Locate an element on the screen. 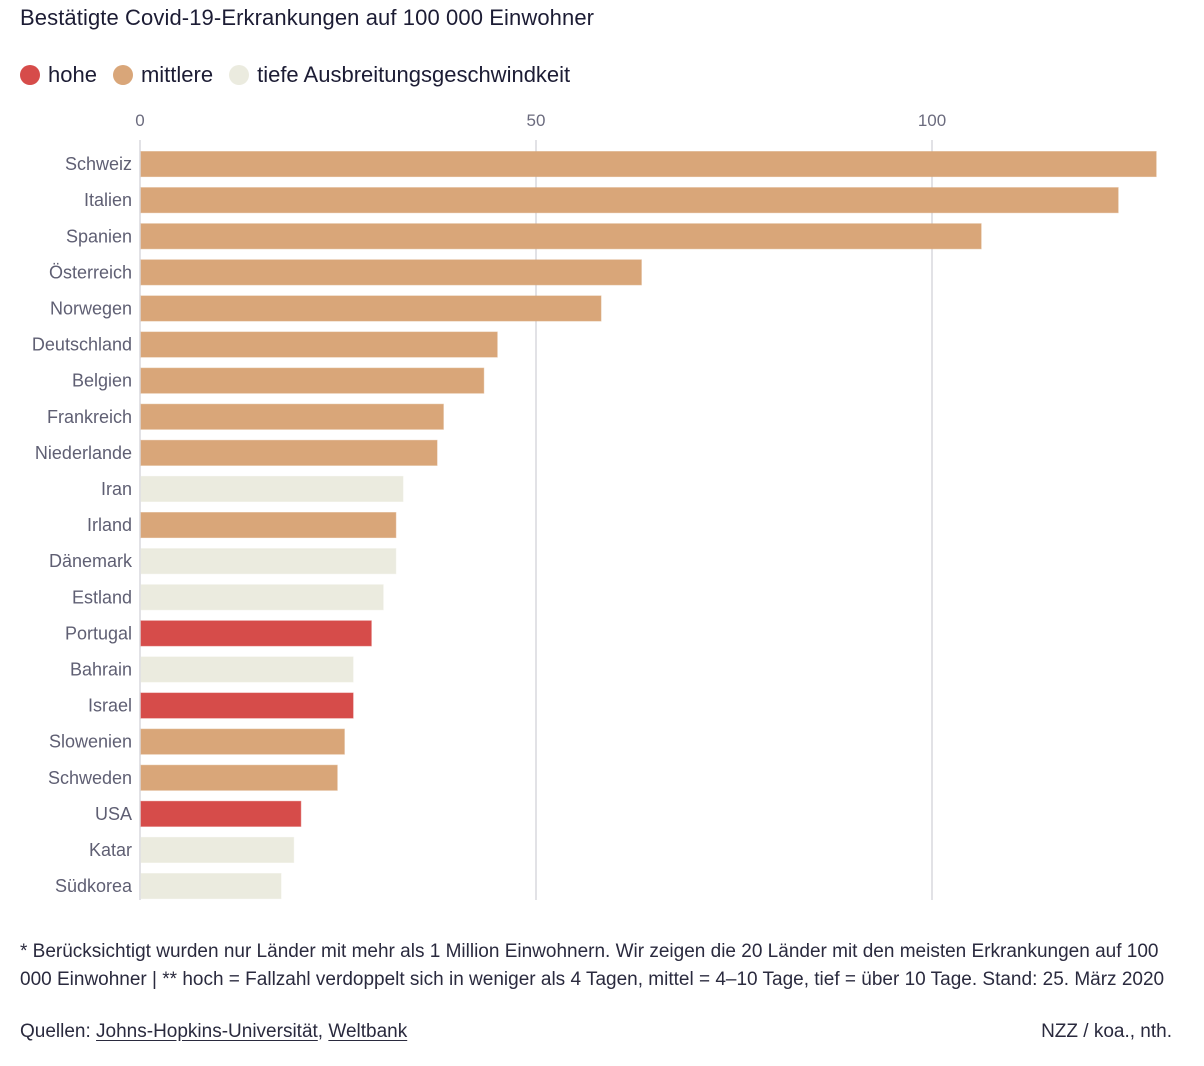  category-label: Estland is located at coordinates (102, 597).